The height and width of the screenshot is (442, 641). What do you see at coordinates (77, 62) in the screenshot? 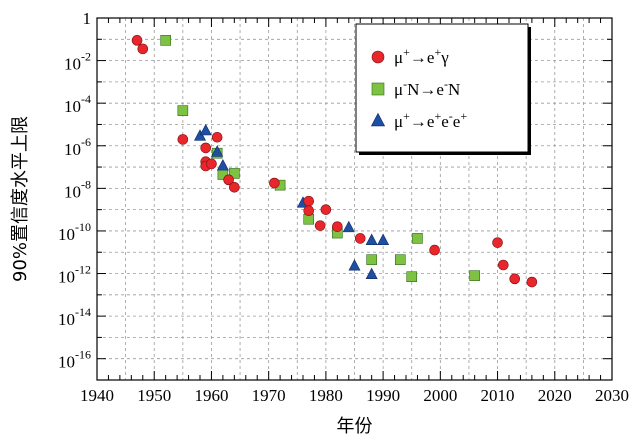
I see `y-tick-label: 10⁻²` at bounding box center [77, 62].